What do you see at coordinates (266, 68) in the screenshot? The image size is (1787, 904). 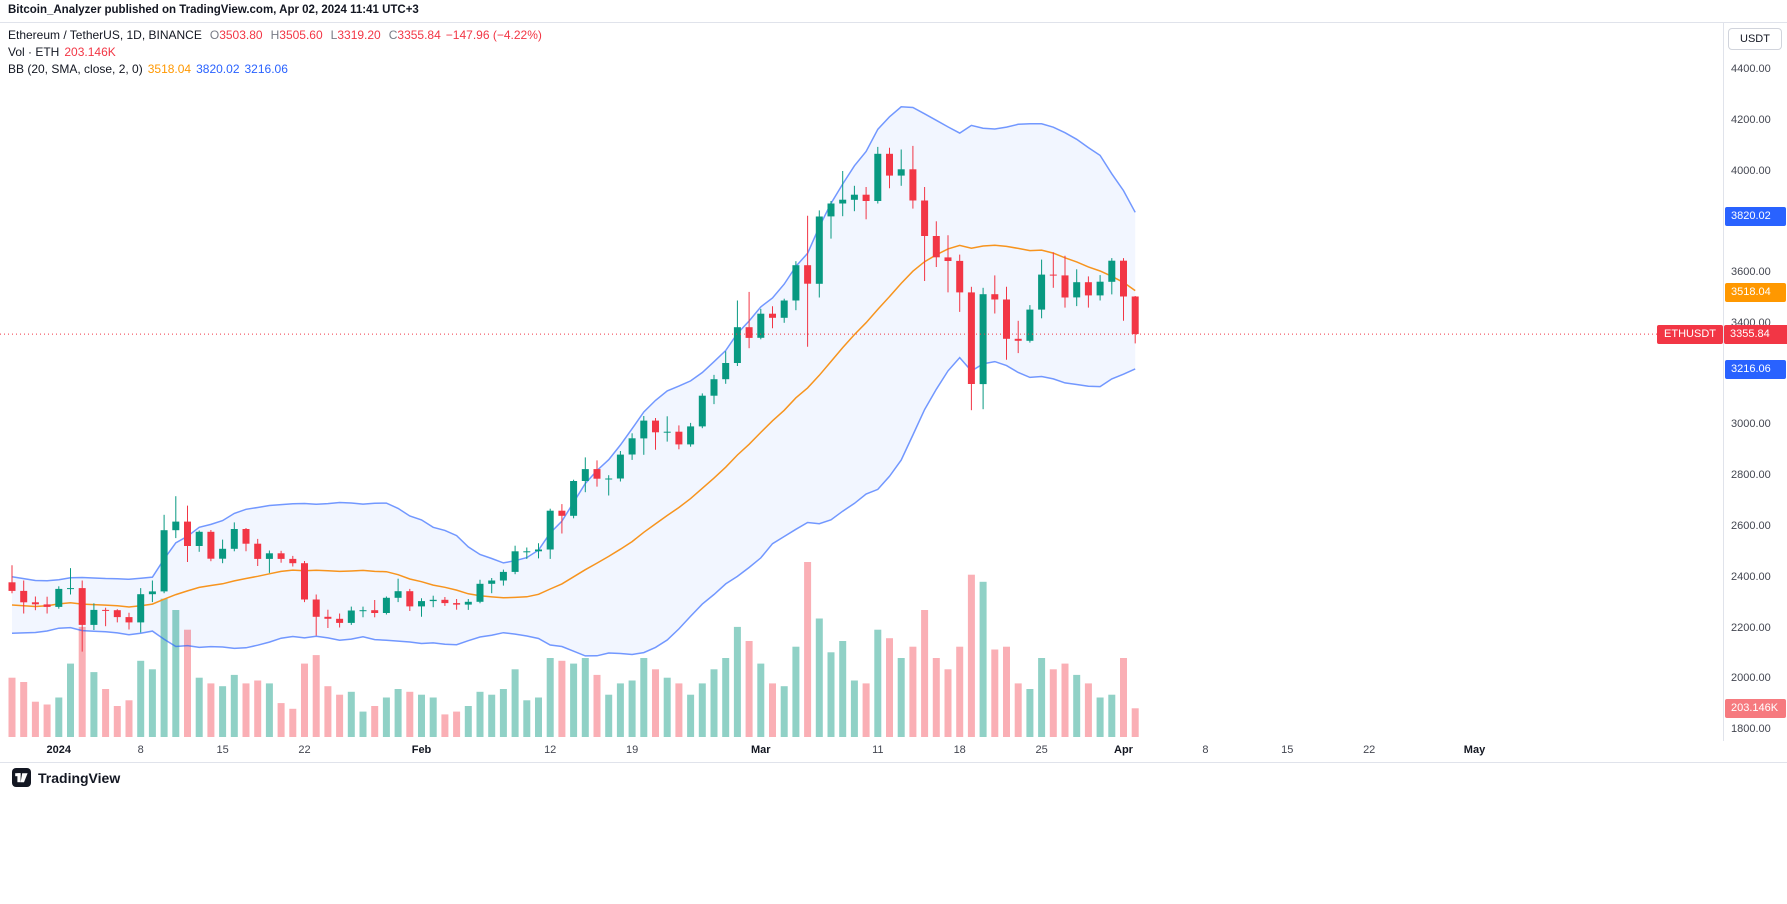 I see `bb-lower-value: 3216.06` at bounding box center [266, 68].